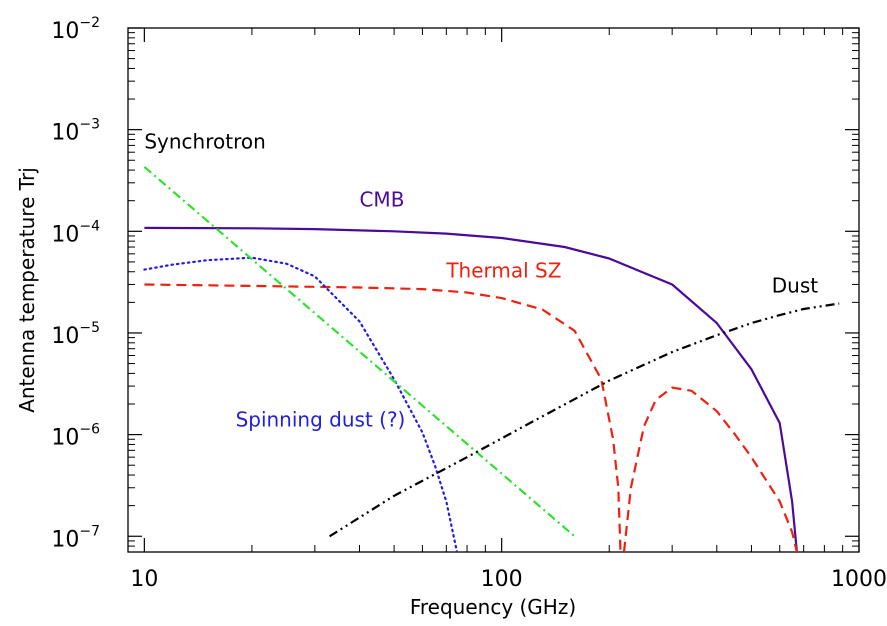 This screenshot has height=626, width=887. Describe the element at coordinates (27, 290) in the screenshot. I see `y-axis-title: Antenna temperature Trj` at that location.